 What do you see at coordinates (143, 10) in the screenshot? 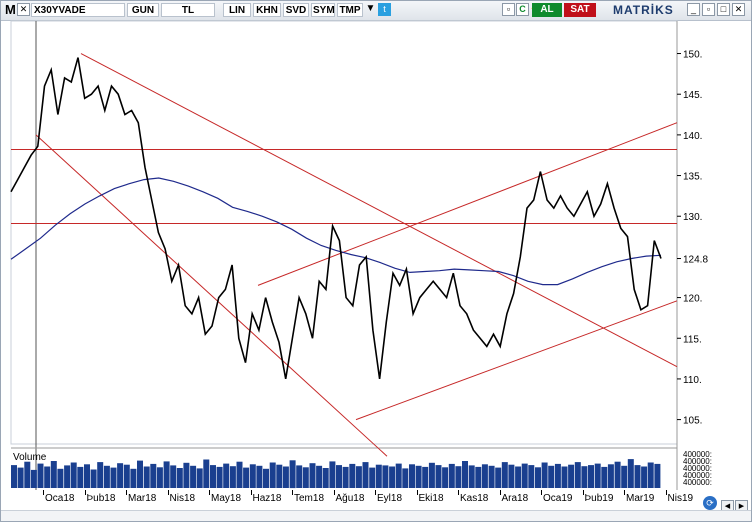
I see `period-button: GUN` at bounding box center [143, 10].